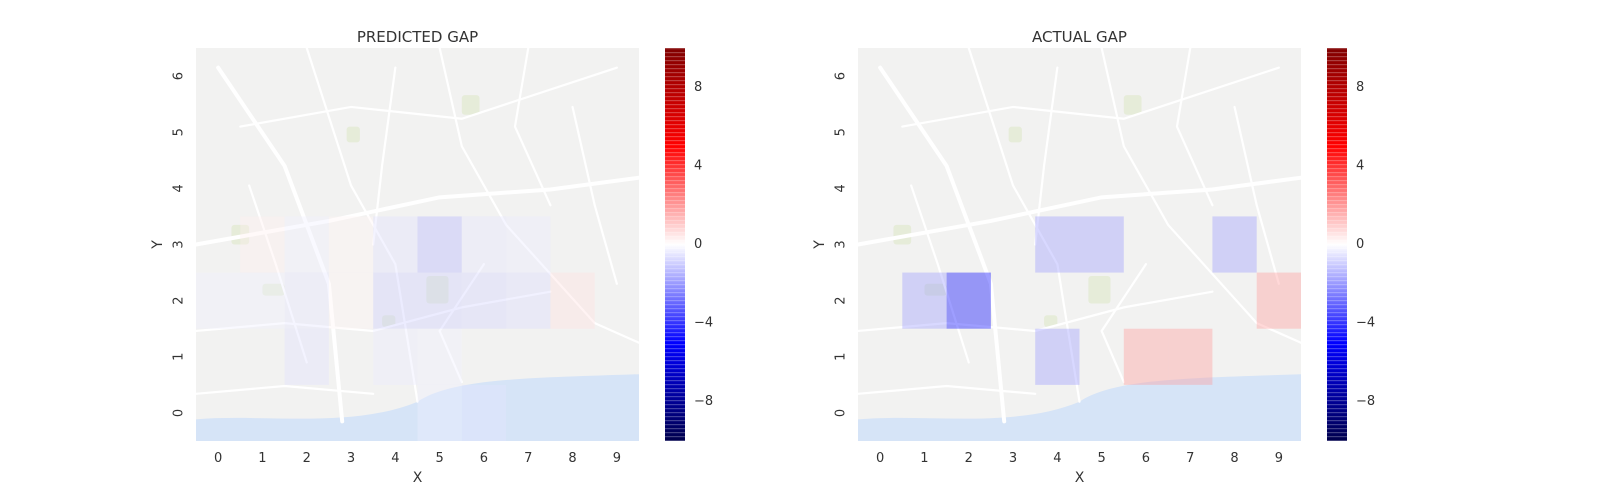 The image size is (1600, 504). I want to click on map-river, so click(417, 407).